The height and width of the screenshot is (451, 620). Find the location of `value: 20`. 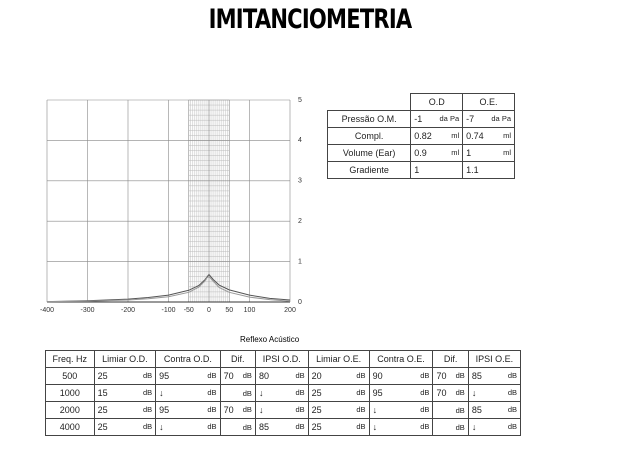

value: 20 is located at coordinates (316, 376).